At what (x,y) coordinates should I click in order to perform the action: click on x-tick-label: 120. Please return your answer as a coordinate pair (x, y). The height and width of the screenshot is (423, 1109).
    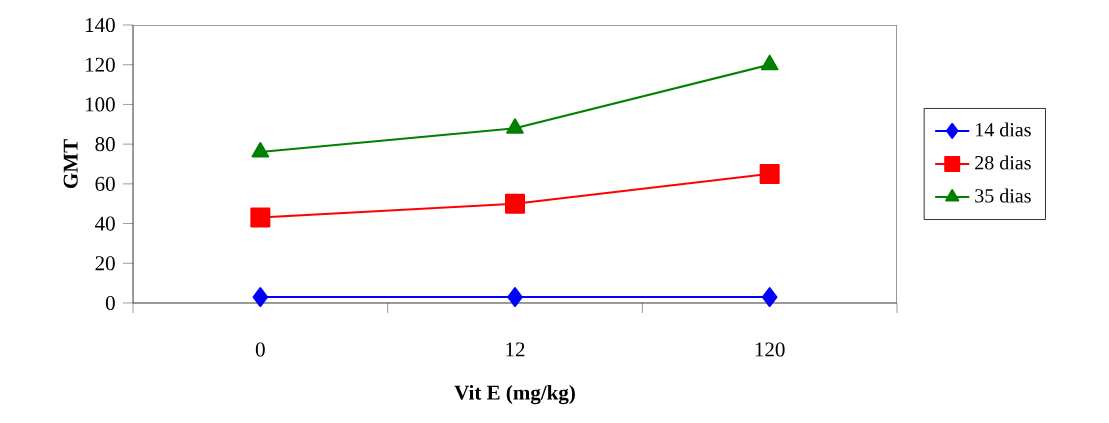
    Looking at the image, I should click on (770, 349).